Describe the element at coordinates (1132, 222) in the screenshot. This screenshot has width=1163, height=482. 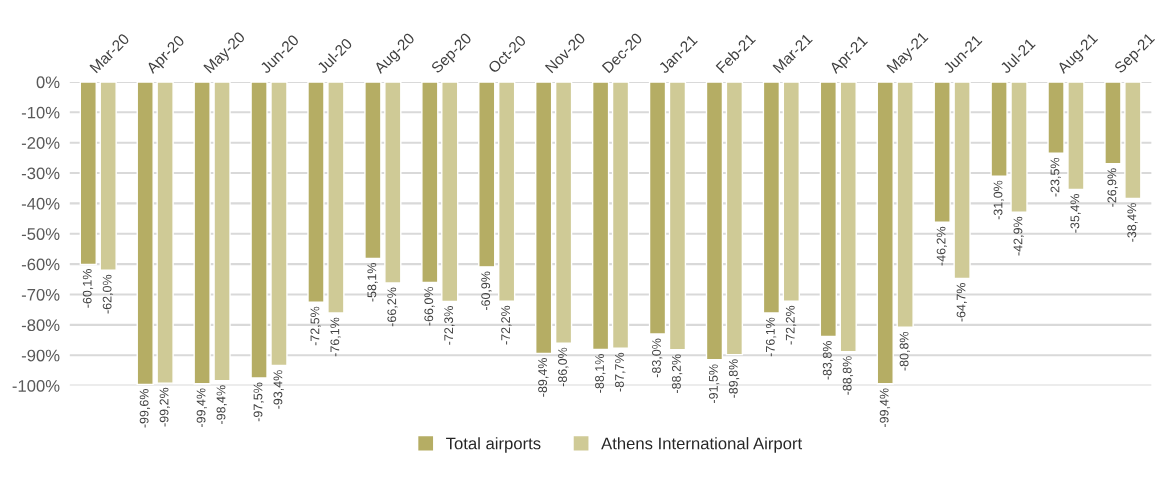
I see `data-label: -38,4%` at that location.